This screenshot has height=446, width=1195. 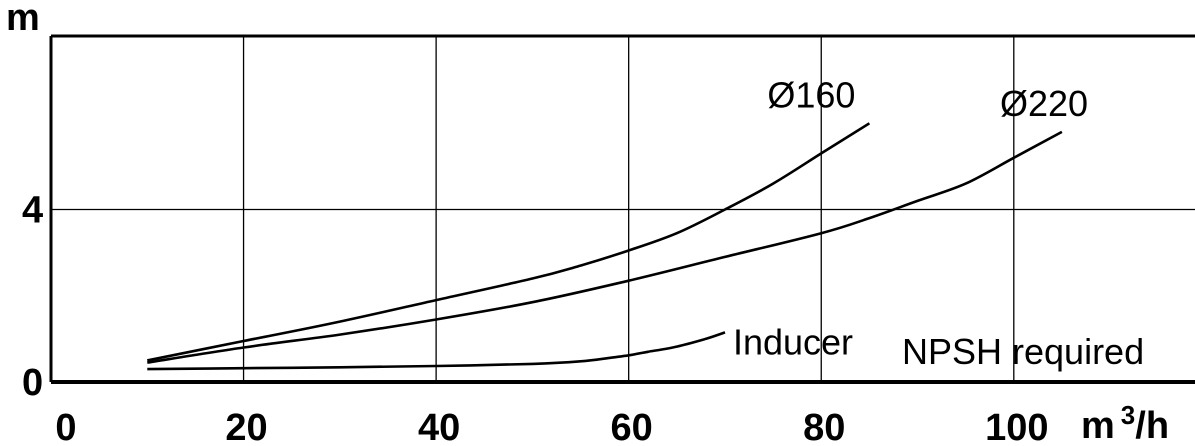 What do you see at coordinates (32, 383) in the screenshot?
I see `y-tick-label: 0` at bounding box center [32, 383].